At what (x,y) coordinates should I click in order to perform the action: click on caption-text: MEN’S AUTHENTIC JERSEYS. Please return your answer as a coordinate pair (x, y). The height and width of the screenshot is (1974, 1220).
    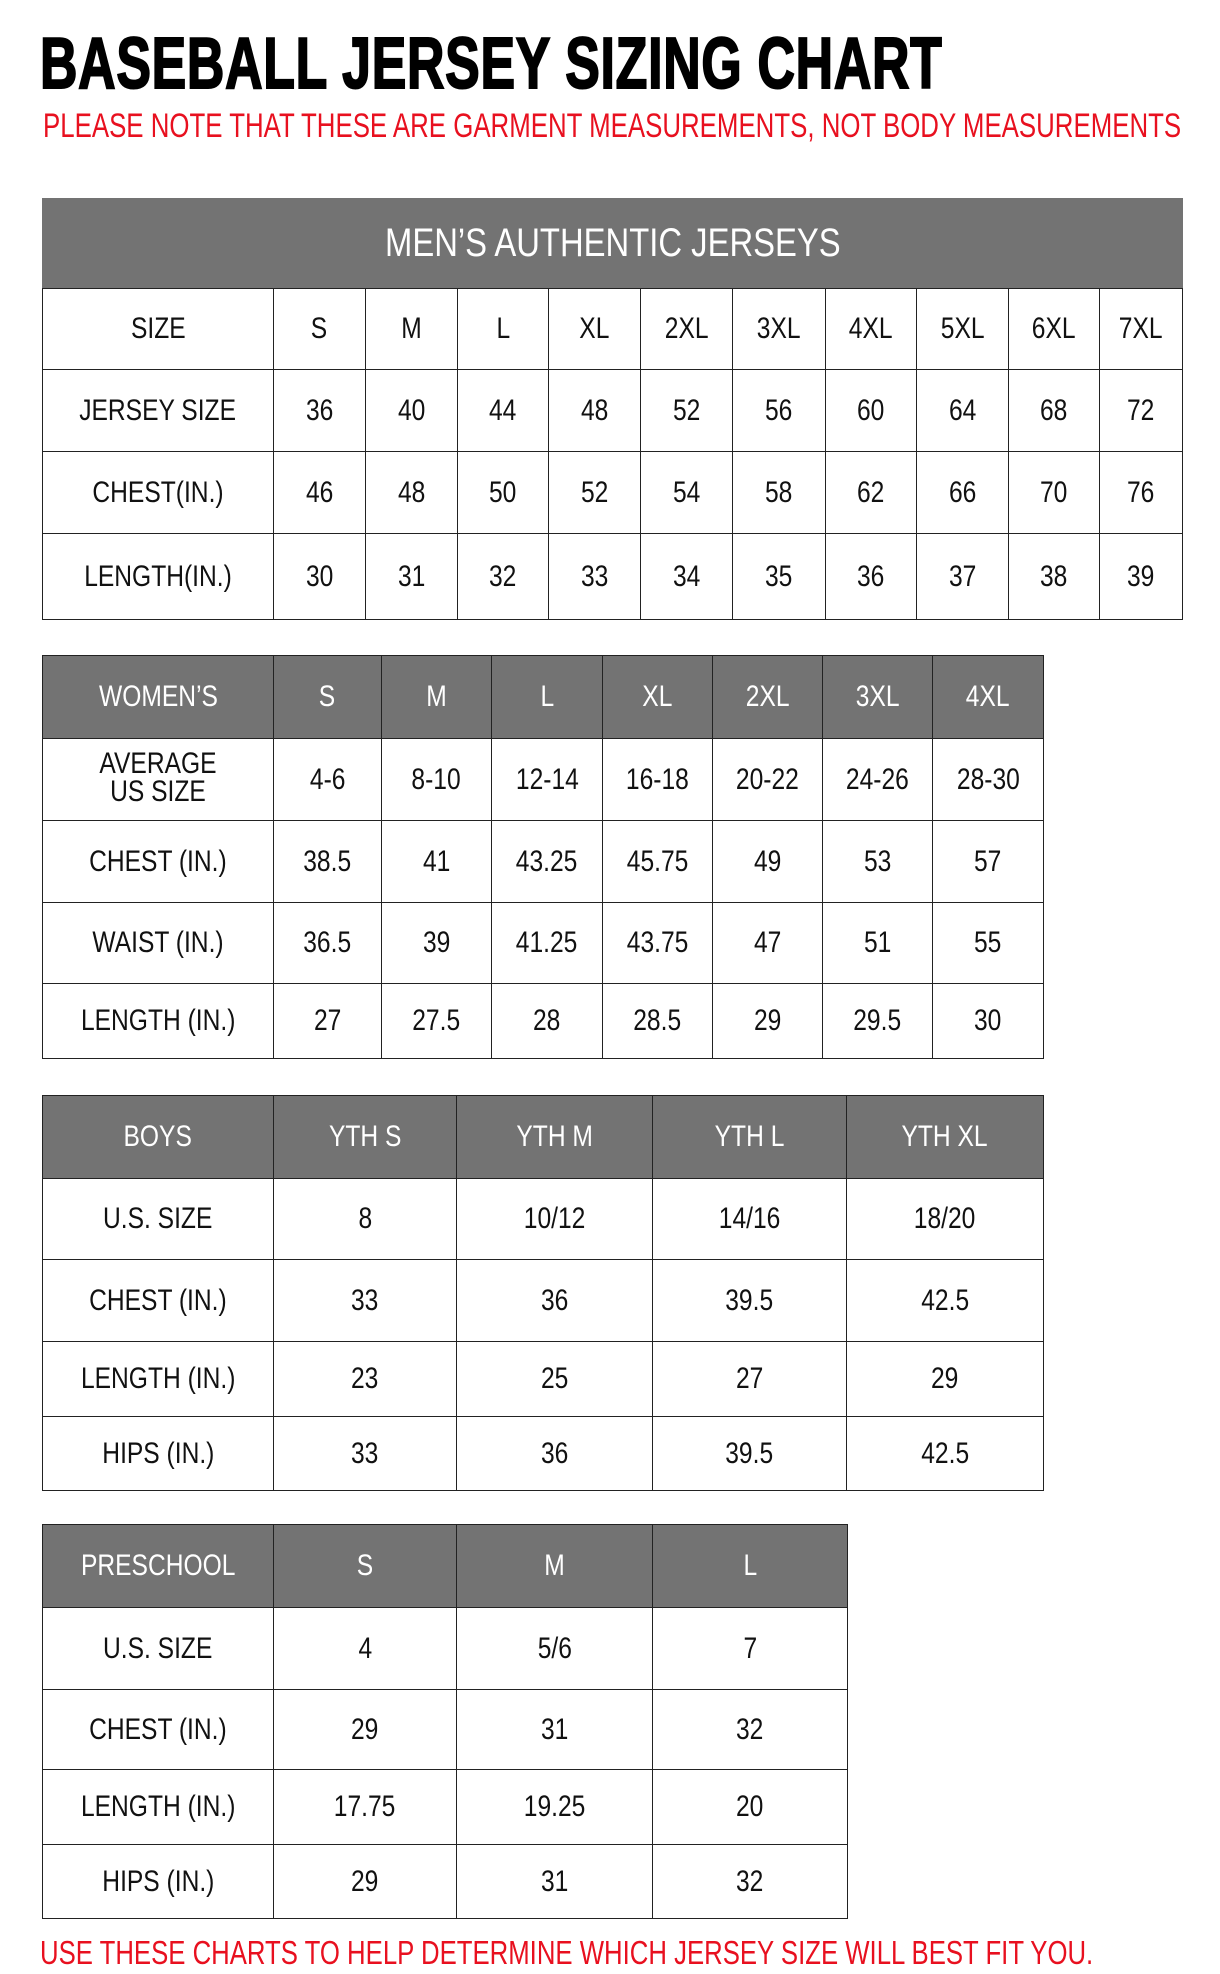
    Looking at the image, I should click on (612, 243).